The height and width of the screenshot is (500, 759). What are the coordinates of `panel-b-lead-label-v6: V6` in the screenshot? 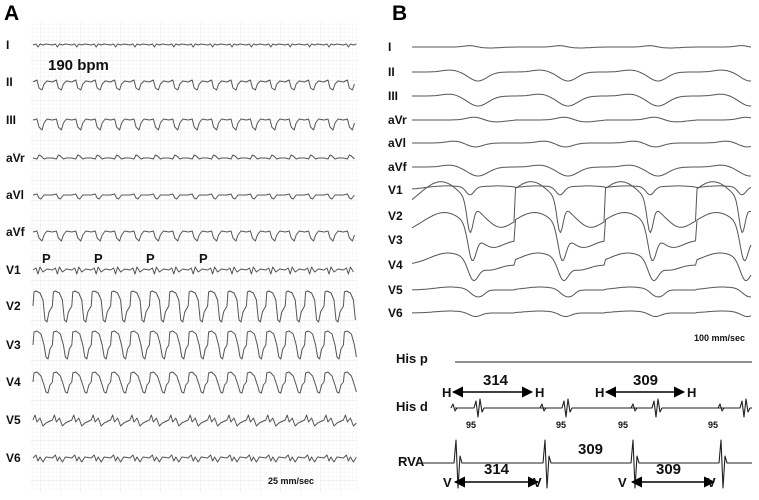 It's located at (395, 313).